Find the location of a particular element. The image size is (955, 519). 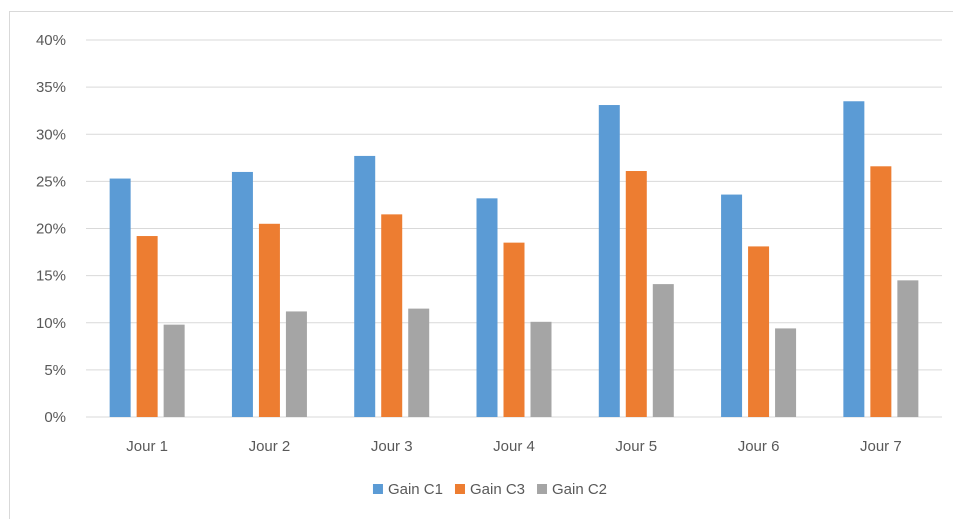

legend: Gain C1 Gain C3 Gain C2 is located at coordinates (489, 489).